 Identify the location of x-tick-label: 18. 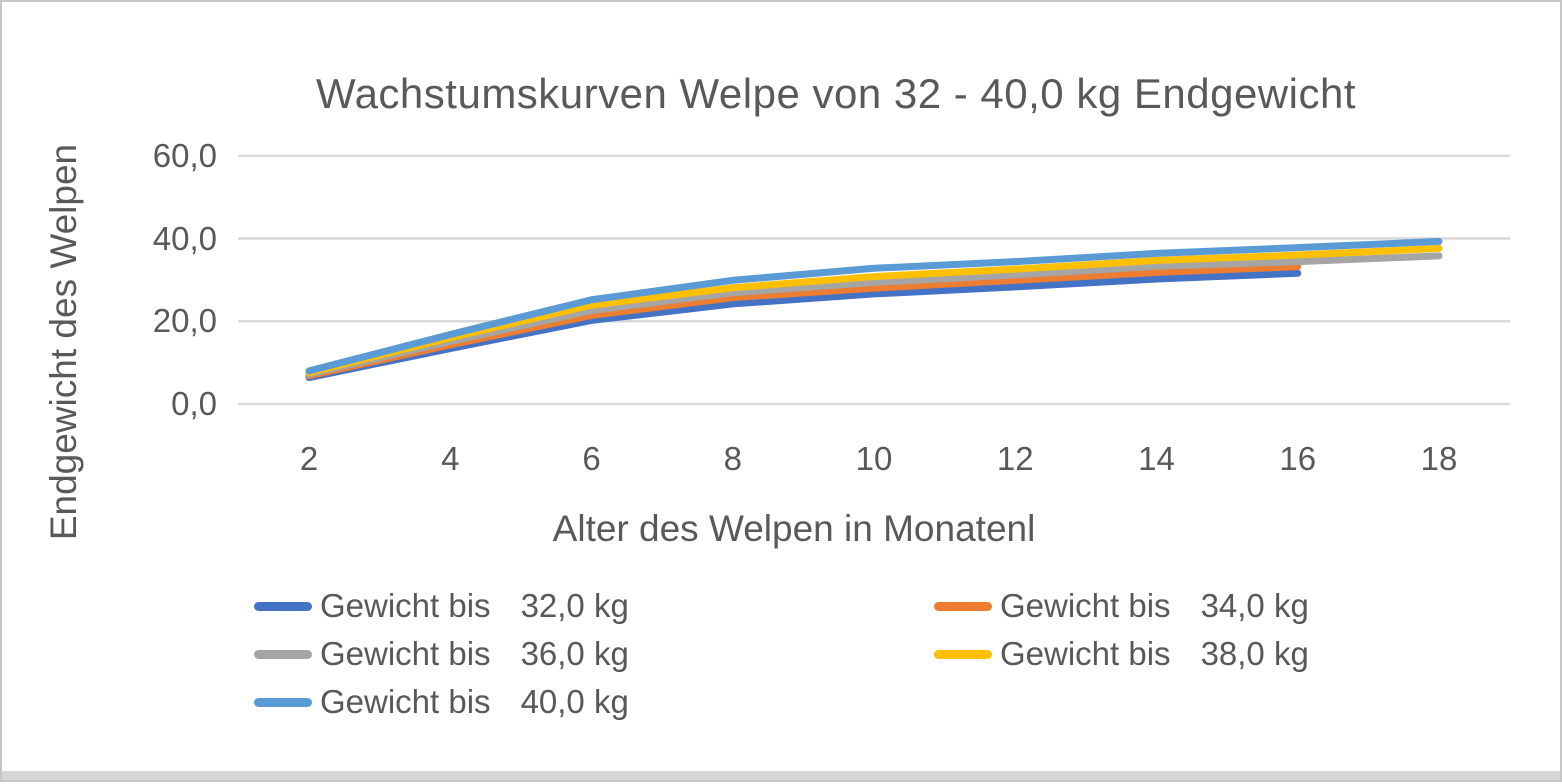
(1439, 458).